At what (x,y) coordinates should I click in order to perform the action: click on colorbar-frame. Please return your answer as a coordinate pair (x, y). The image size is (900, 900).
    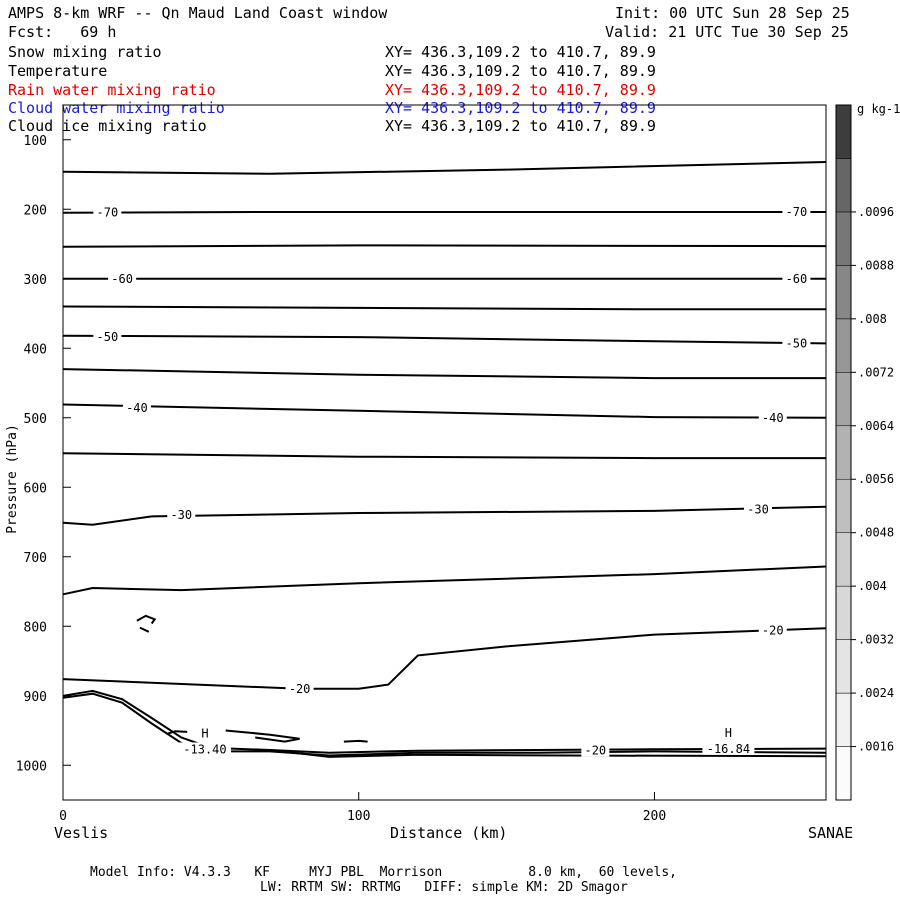
    Looking at the image, I should click on (843, 452).